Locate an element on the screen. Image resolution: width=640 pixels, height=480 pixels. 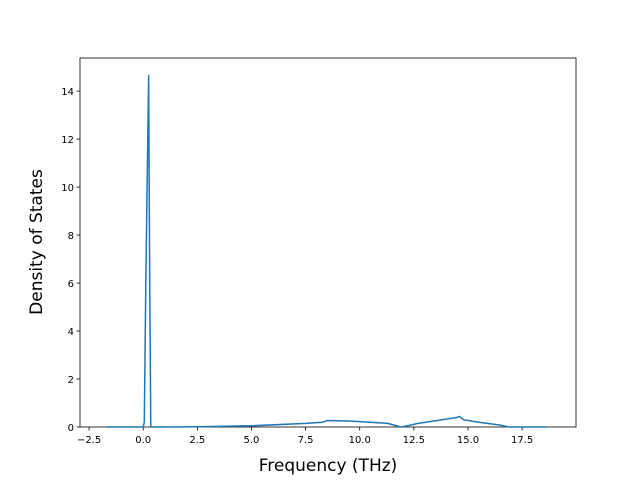
y-tick-label: 4 is located at coordinates (71, 332).